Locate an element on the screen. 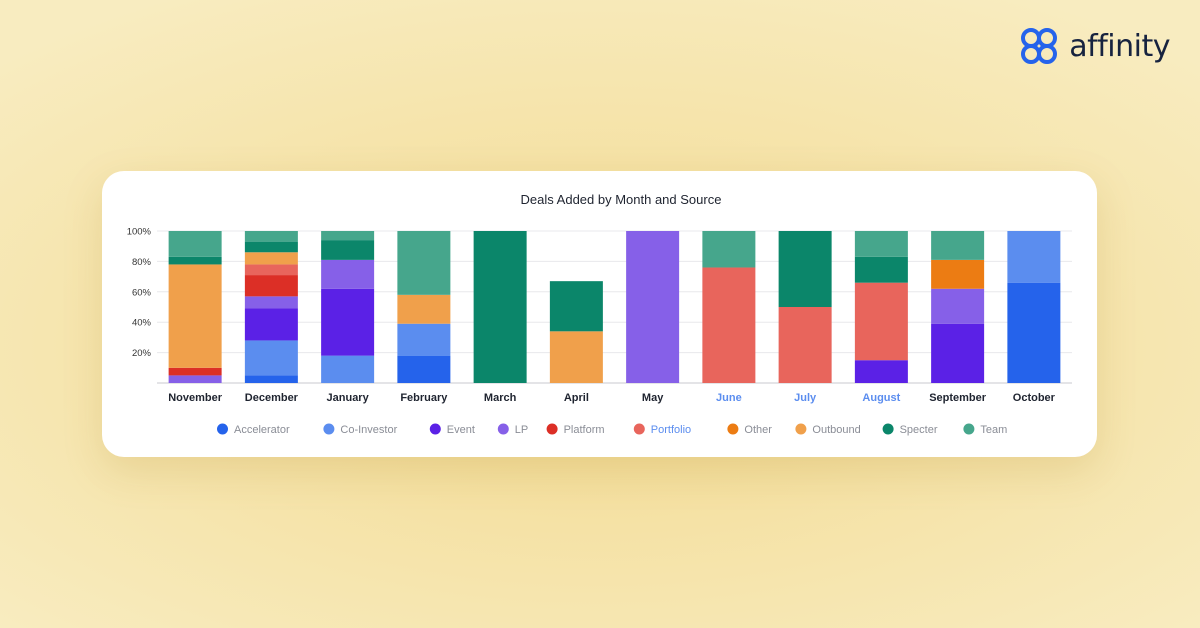  chart-title: Deals Added by Month and Source is located at coordinates (621, 199).